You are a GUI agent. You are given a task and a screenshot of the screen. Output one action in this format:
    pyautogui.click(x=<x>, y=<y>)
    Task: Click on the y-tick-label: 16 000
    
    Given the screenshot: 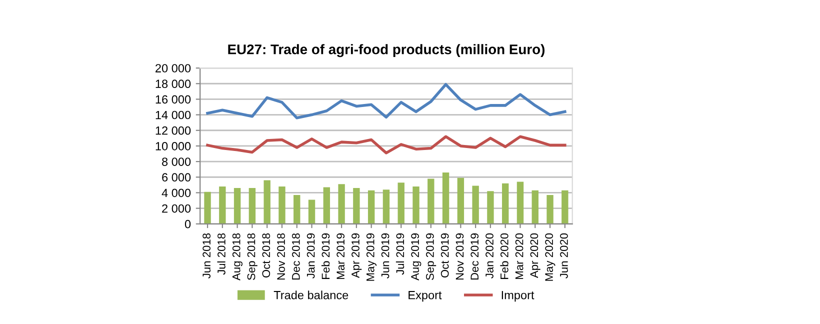 What is the action you would take?
    pyautogui.click(x=173, y=99)
    